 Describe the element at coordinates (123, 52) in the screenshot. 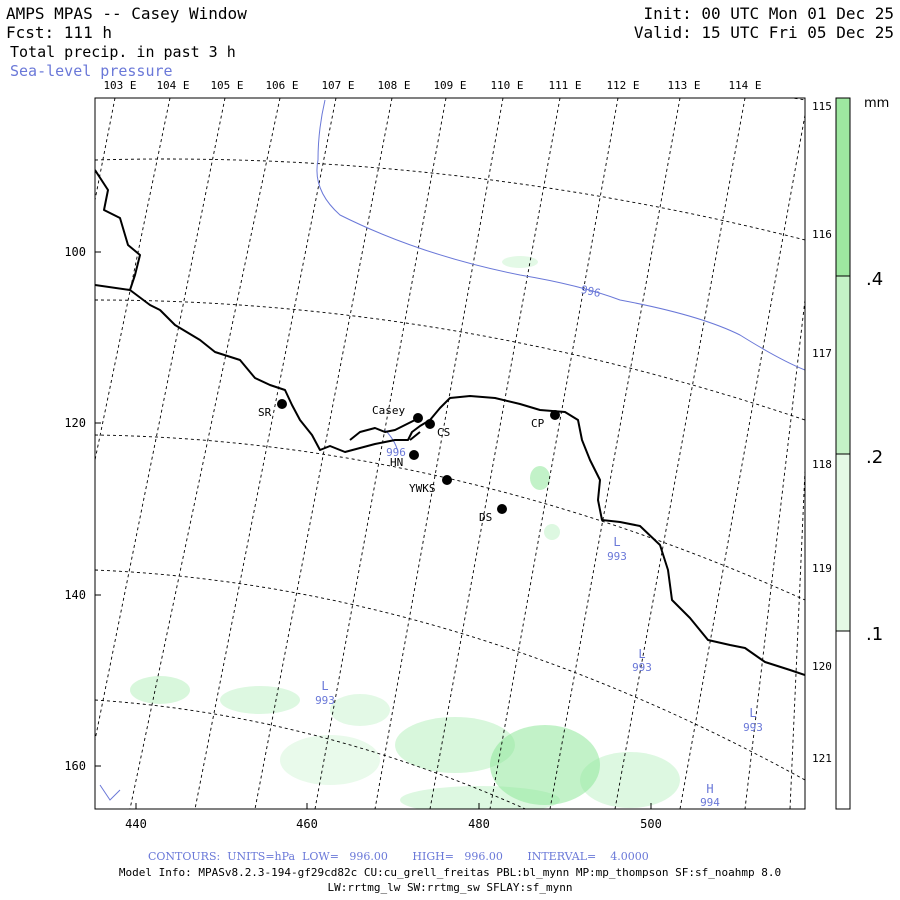

I see `field-precip-label: Total precip. in past 3 h` at that location.